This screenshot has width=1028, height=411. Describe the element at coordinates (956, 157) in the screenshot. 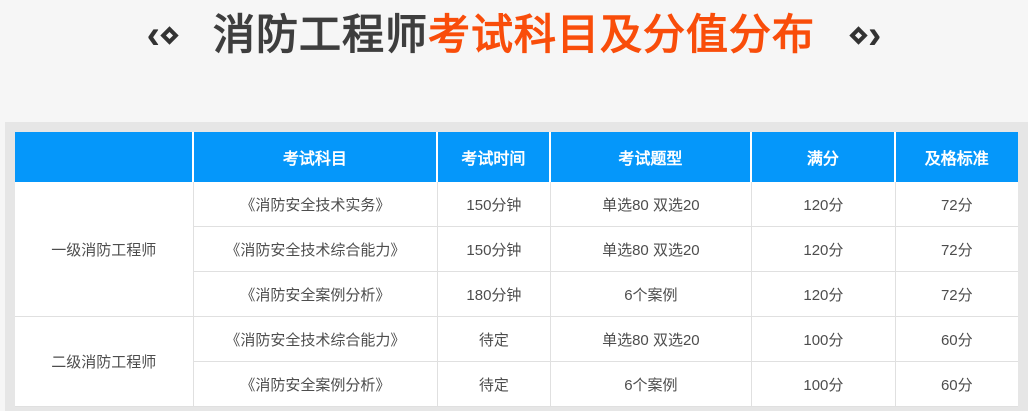

I see `header-cell-pass-standard: 及格标准` at that location.